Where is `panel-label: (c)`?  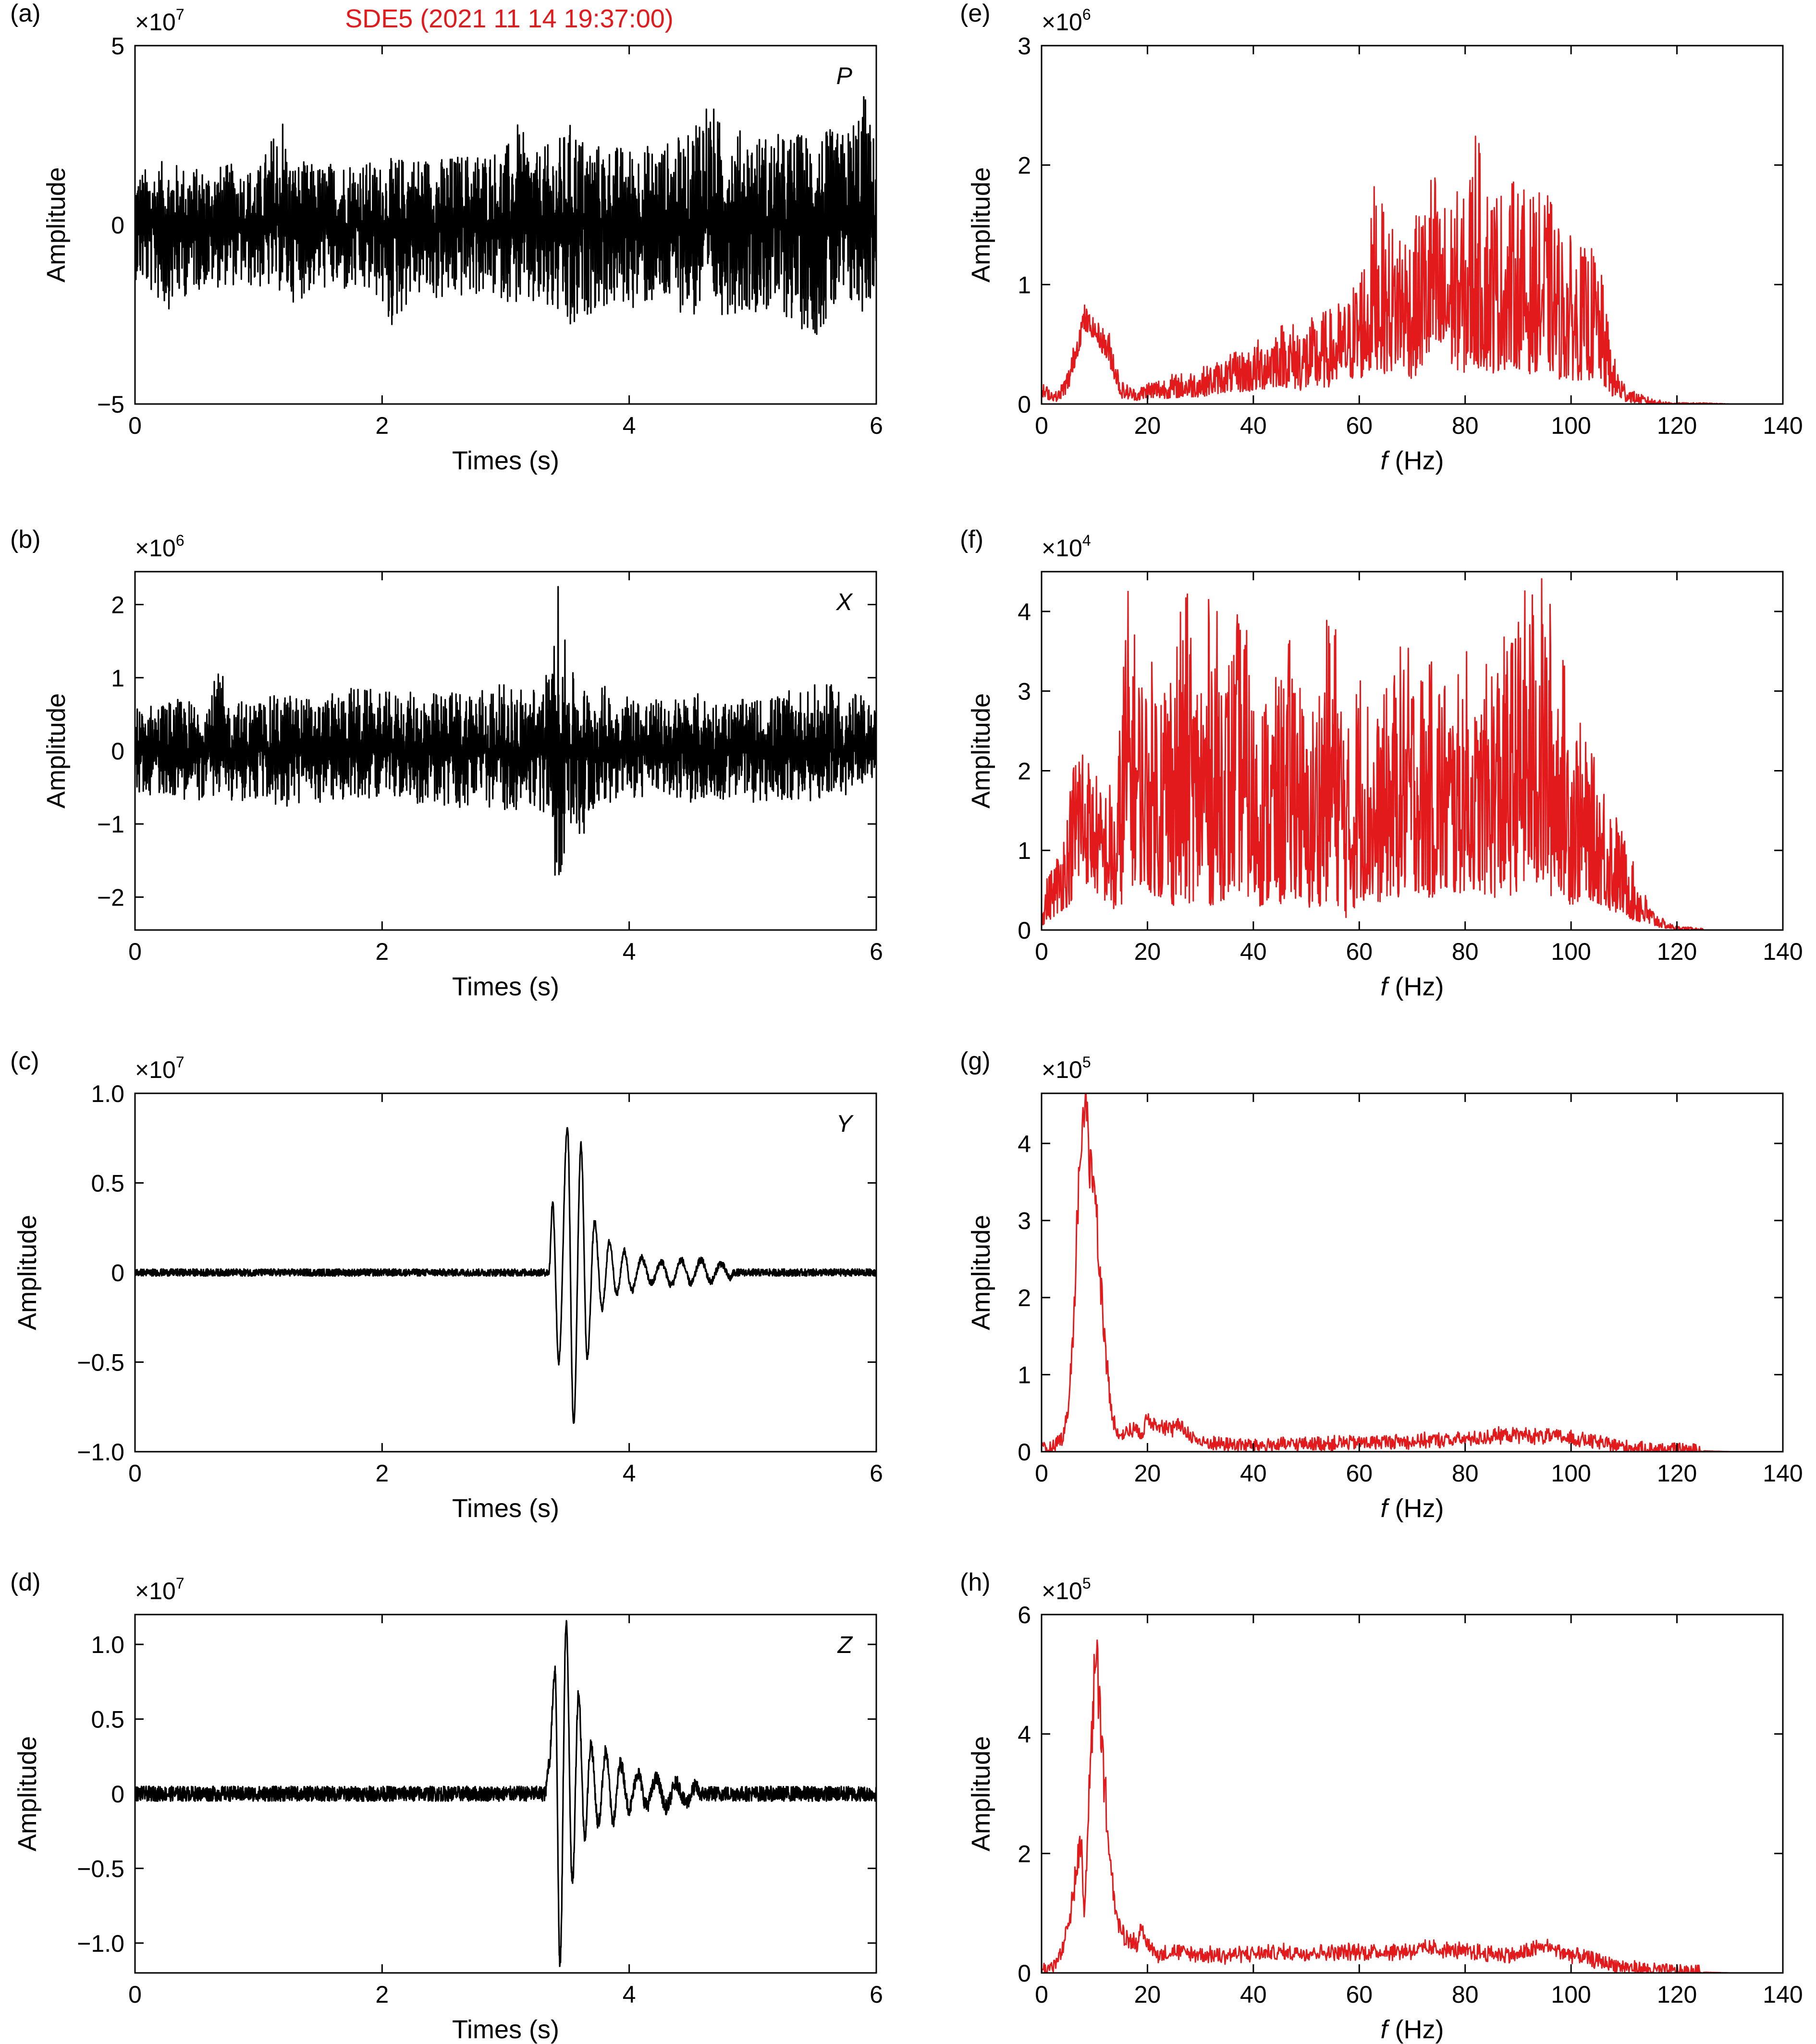
panel-label: (c) is located at coordinates (24, 1061).